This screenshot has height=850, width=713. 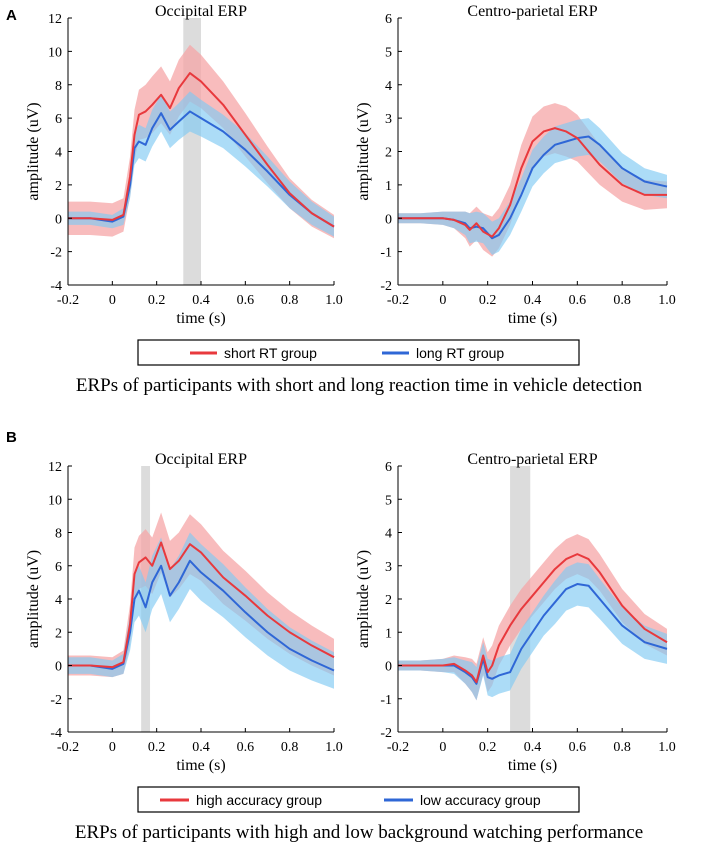 I want to click on panel-label-a: A, so click(x=11, y=15).